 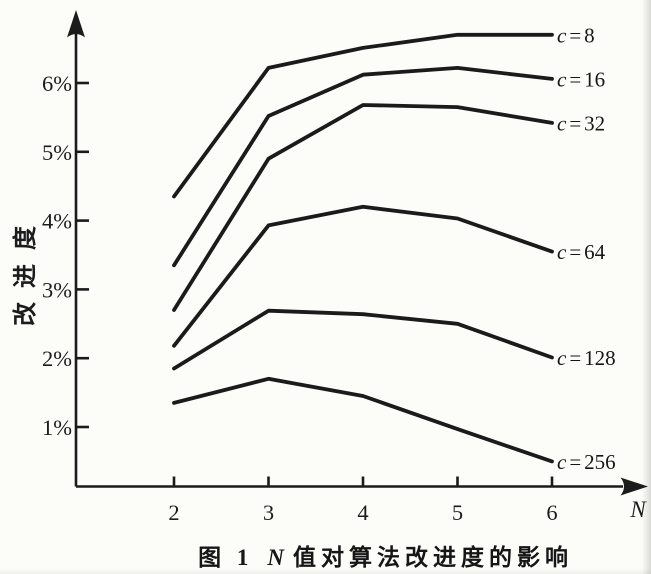 I want to click on x-tick-label: 6, so click(x=551, y=512).